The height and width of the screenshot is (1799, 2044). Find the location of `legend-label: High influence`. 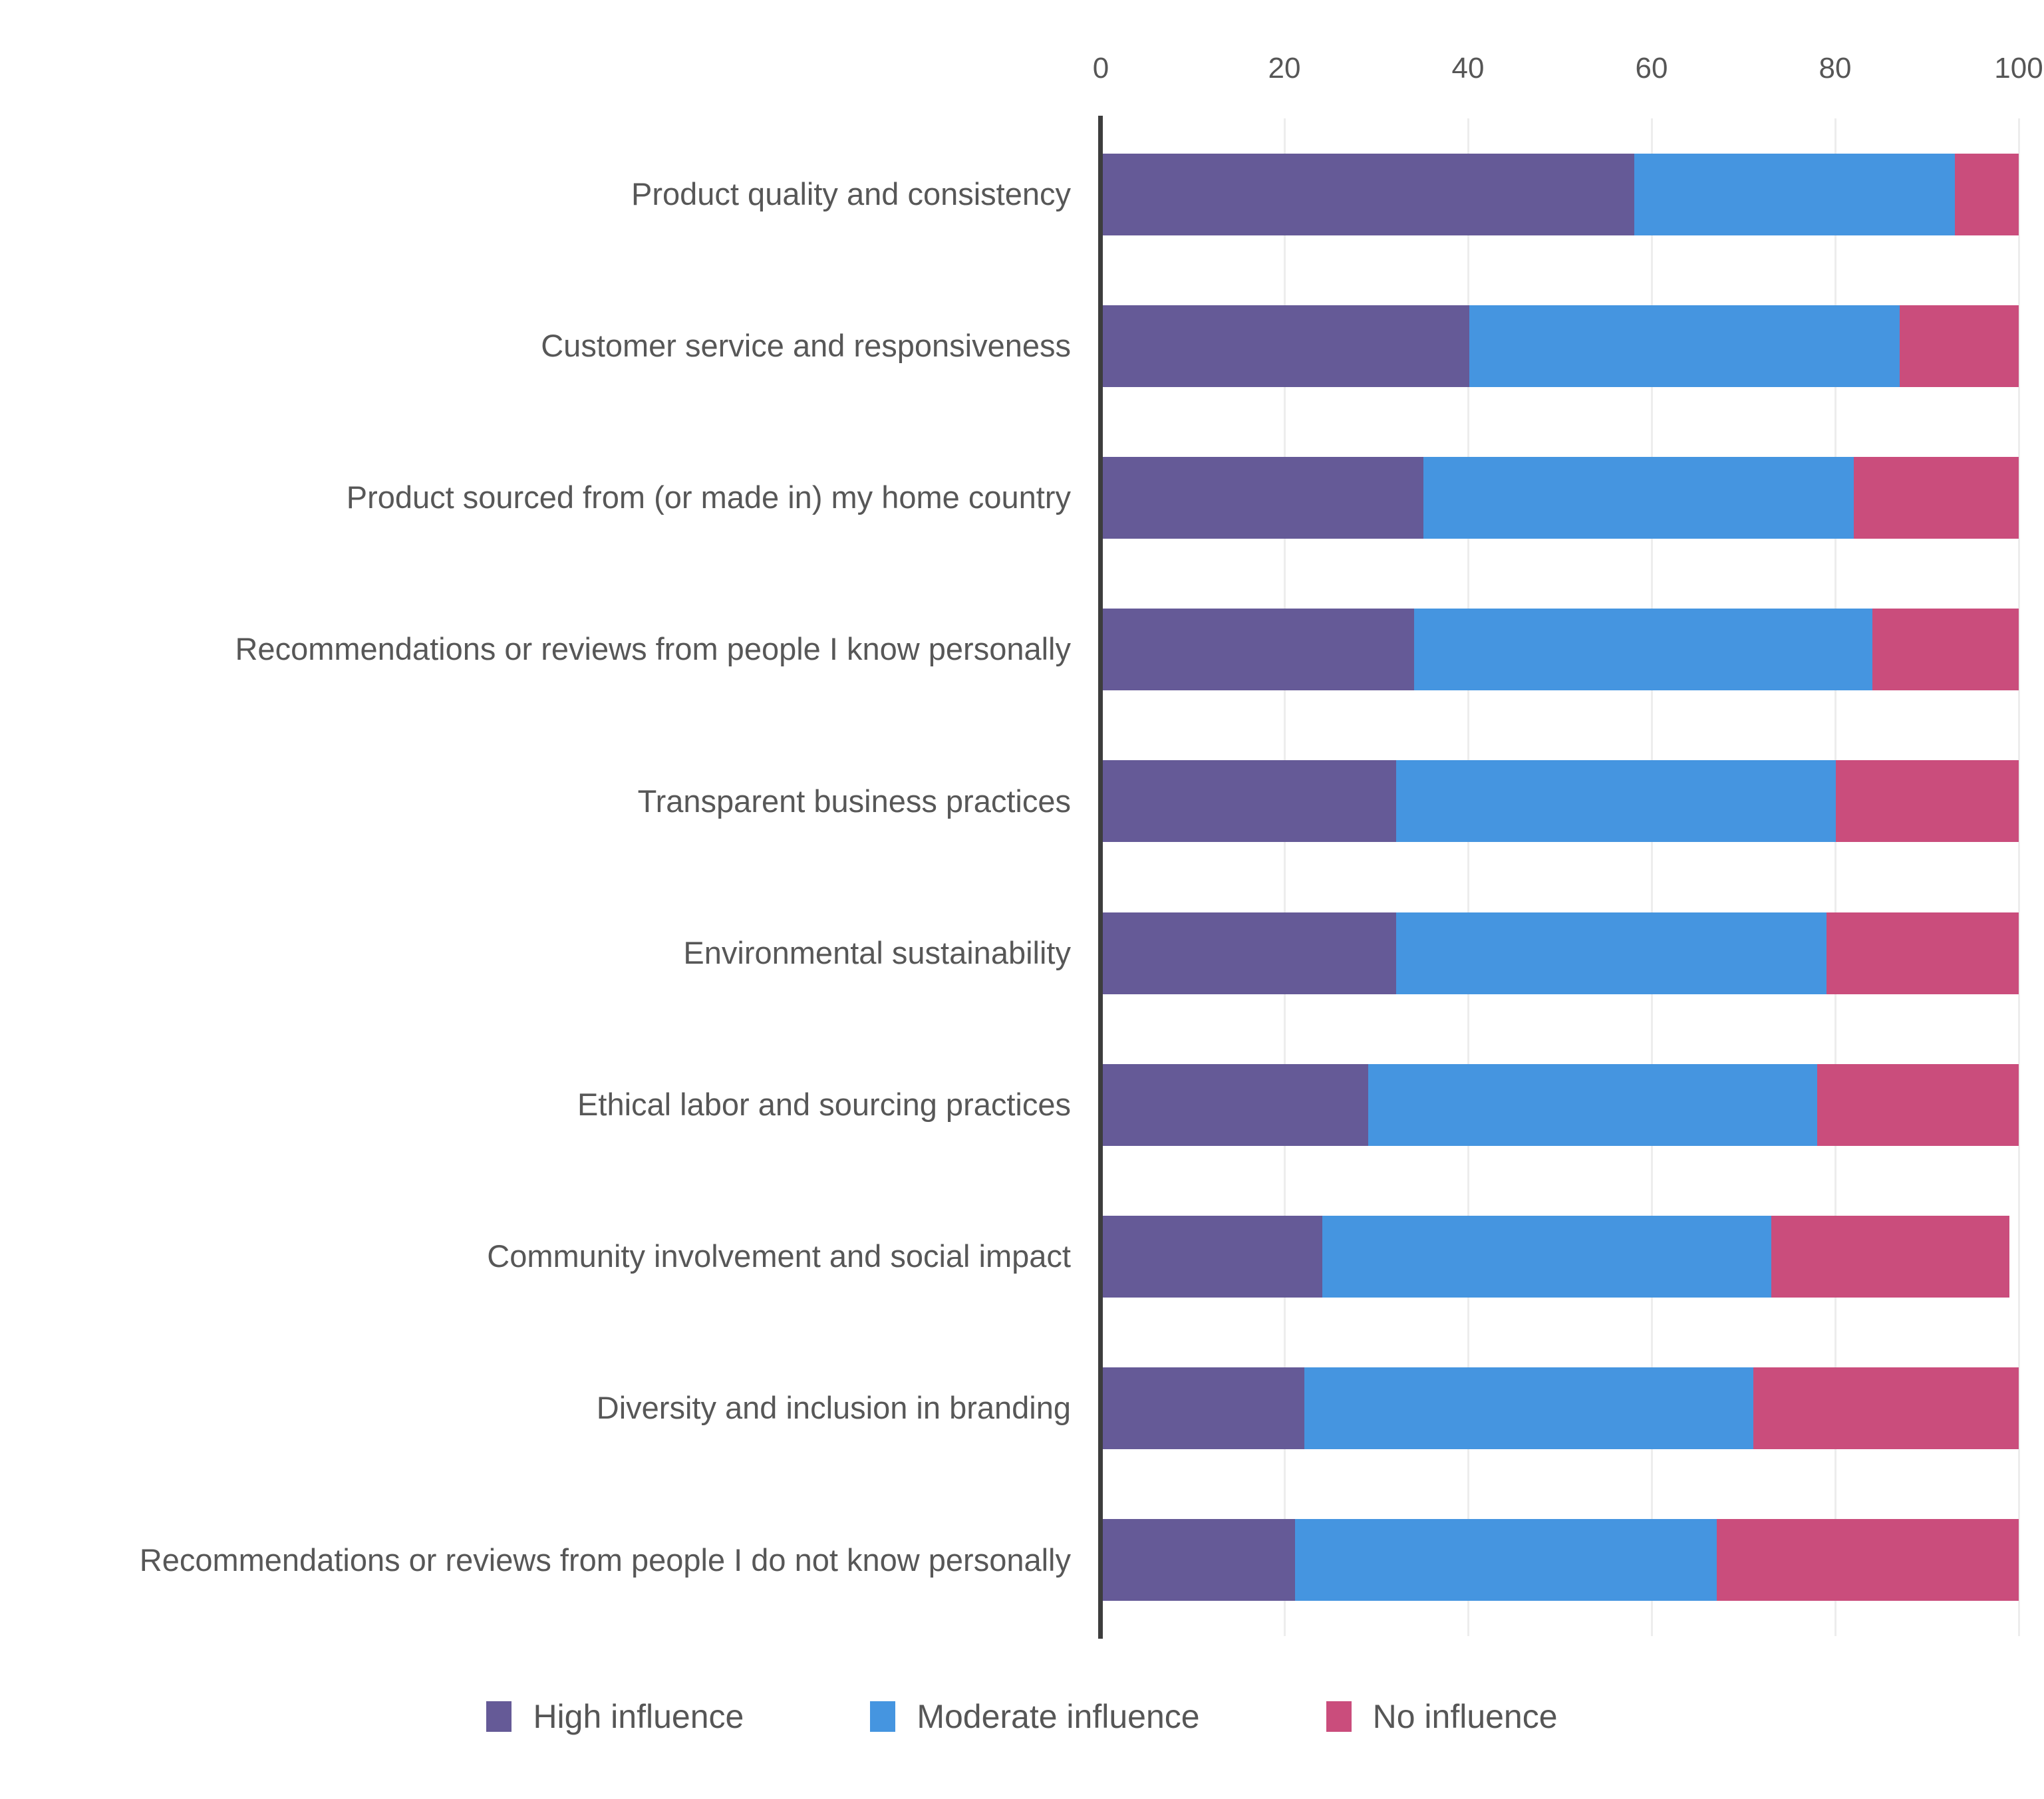

legend-label: High influence is located at coordinates (638, 1716).